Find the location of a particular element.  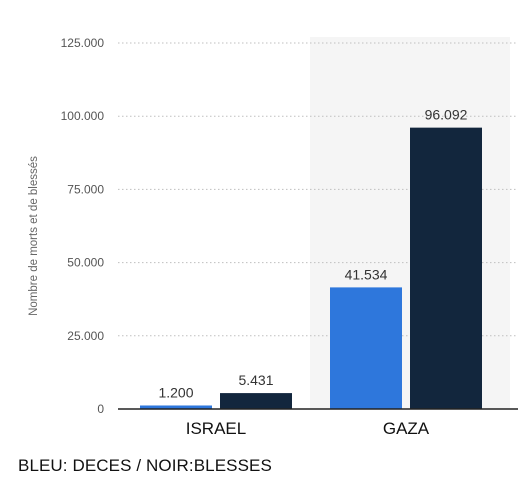

y-tick-label: 75.000 is located at coordinates (85, 189).